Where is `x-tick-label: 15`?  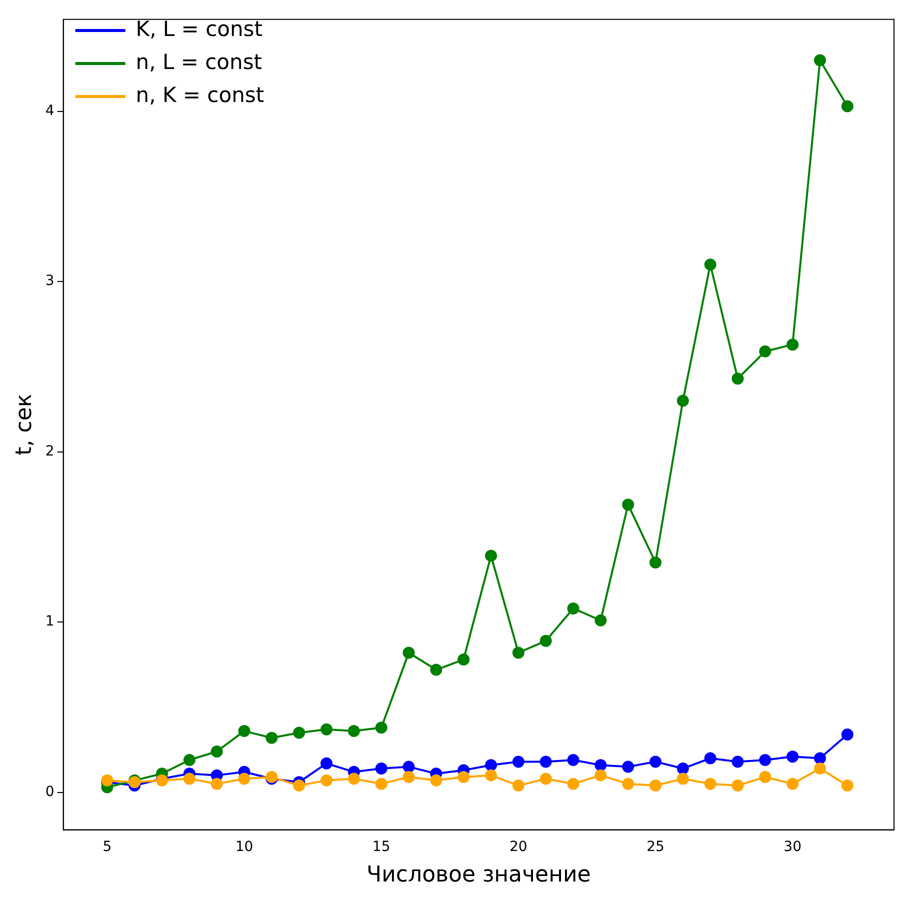
x-tick-label: 15 is located at coordinates (381, 846).